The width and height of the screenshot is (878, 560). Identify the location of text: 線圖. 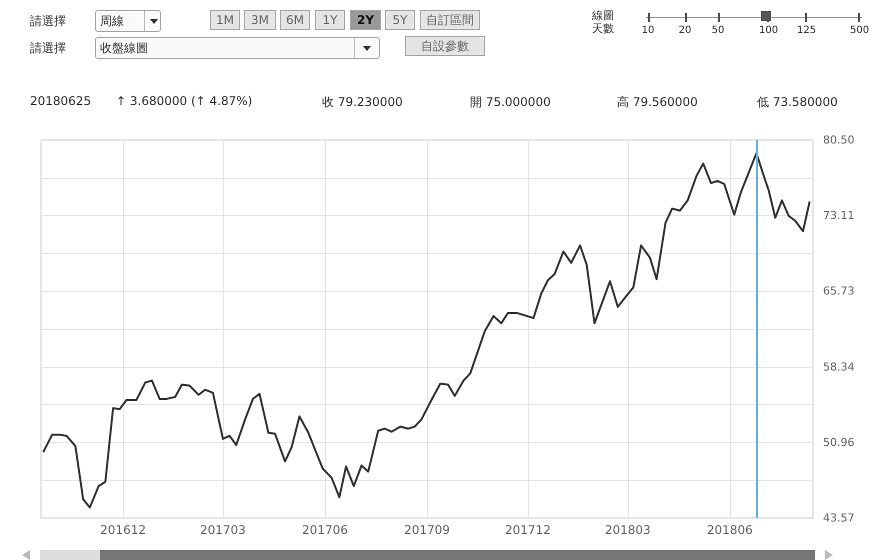
(603, 15).